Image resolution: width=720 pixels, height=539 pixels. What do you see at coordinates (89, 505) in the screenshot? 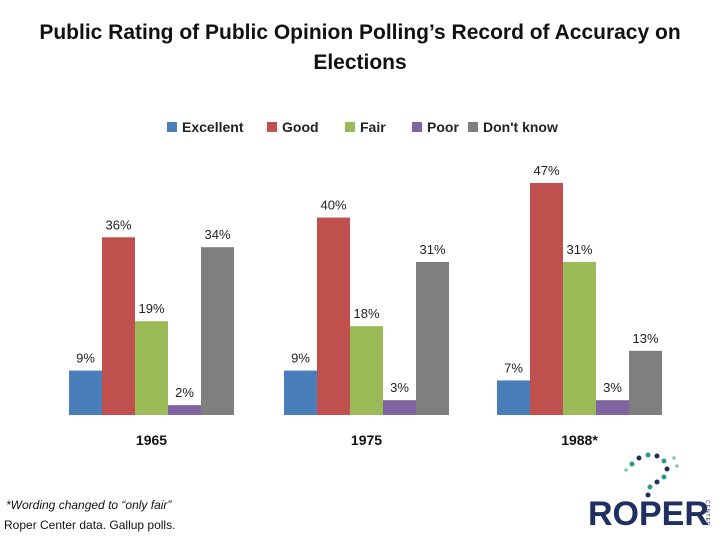
I see `footnote: *Wording changed to “only fair”` at bounding box center [89, 505].